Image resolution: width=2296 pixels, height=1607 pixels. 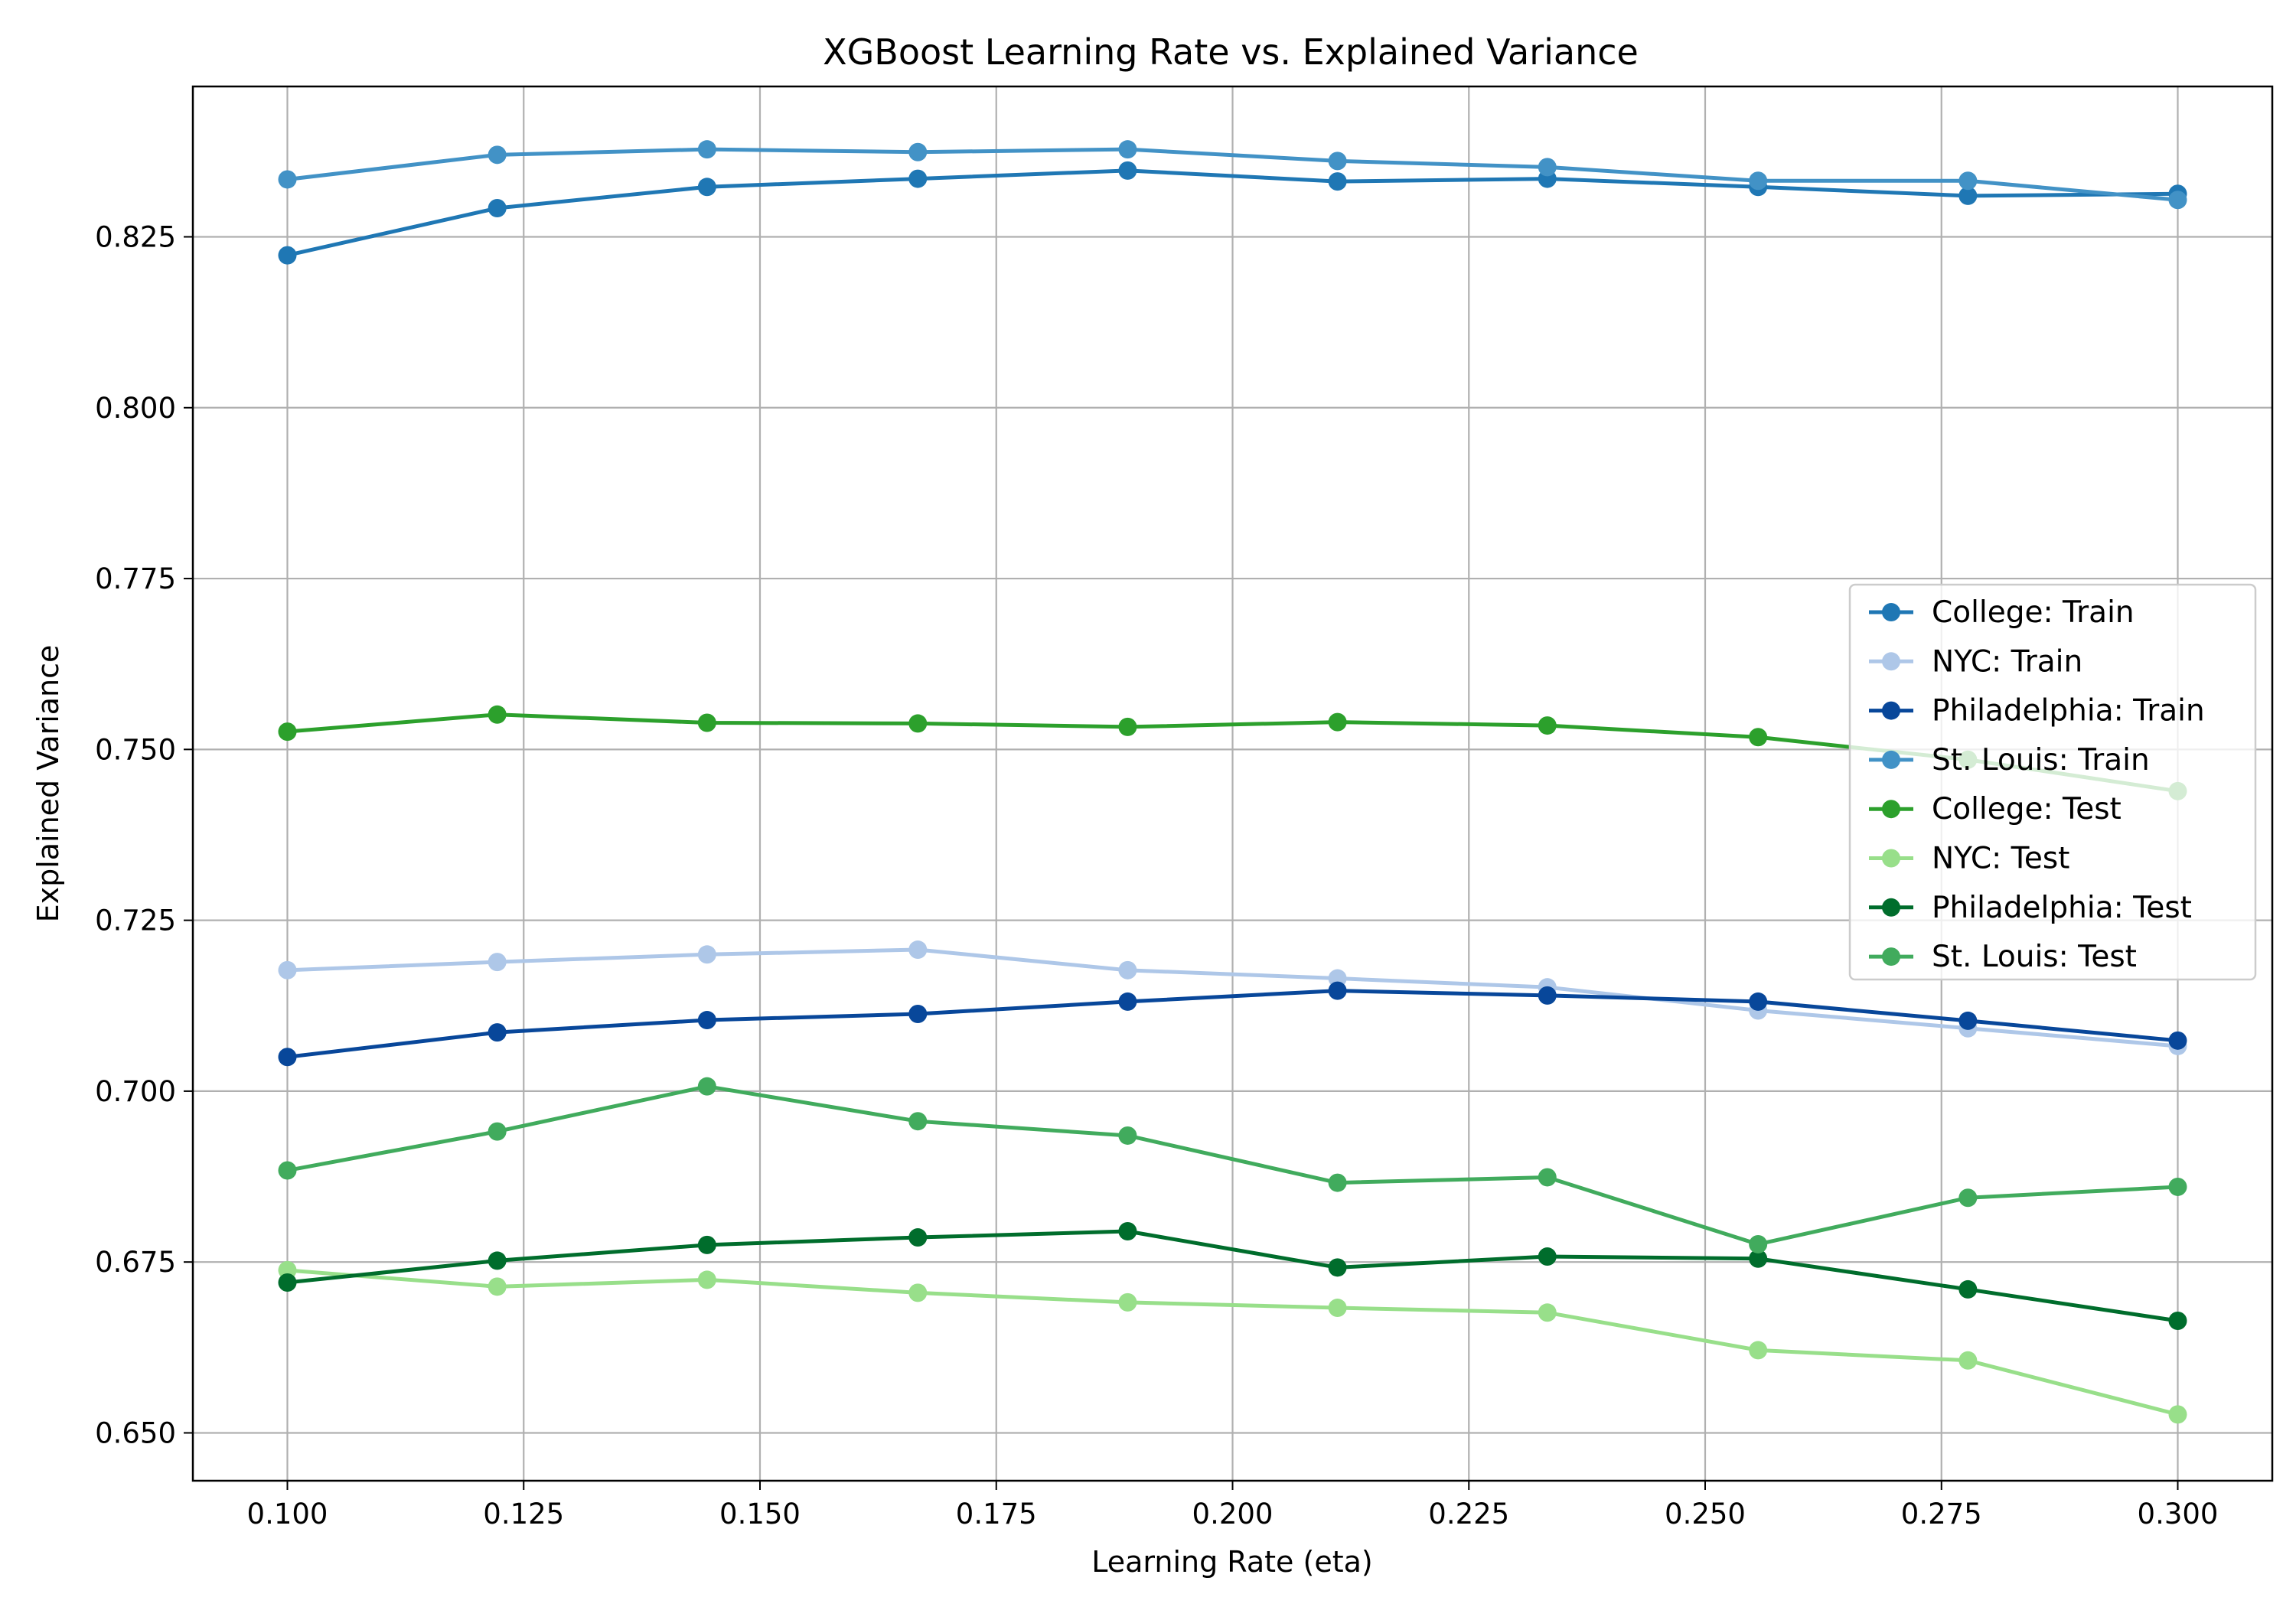 What do you see at coordinates (2041, 760) in the screenshot?
I see `legend-label: St. Louis: Train` at bounding box center [2041, 760].